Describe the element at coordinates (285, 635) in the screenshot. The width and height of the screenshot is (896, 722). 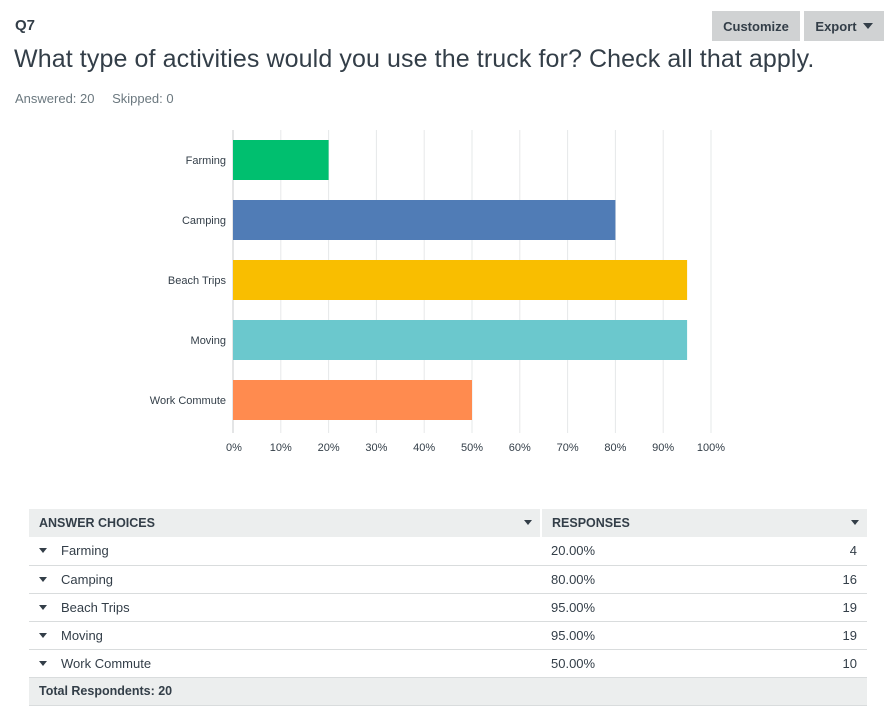
I see `answer-choice-cell: Moving` at that location.